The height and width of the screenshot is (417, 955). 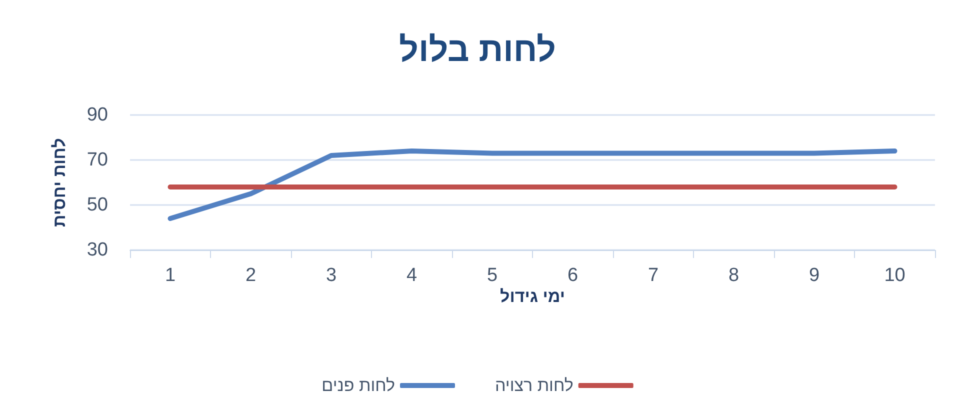 What do you see at coordinates (534, 385) in the screenshot?
I see `legend-label: לחות רצויה` at bounding box center [534, 385].